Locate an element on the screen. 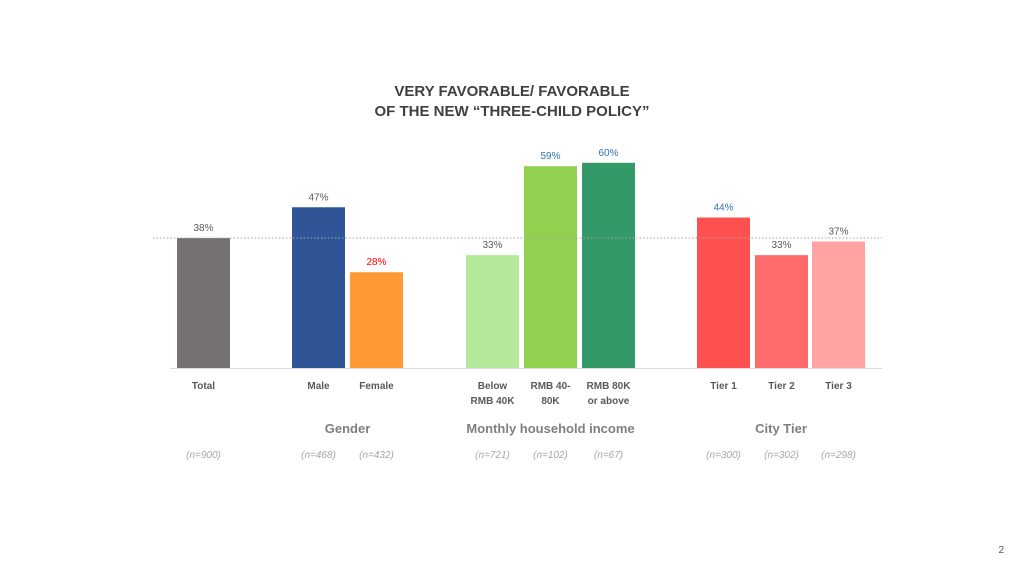 The height and width of the screenshot is (576, 1024). bar-rmb-80k-or-above is located at coordinates (608, 265).